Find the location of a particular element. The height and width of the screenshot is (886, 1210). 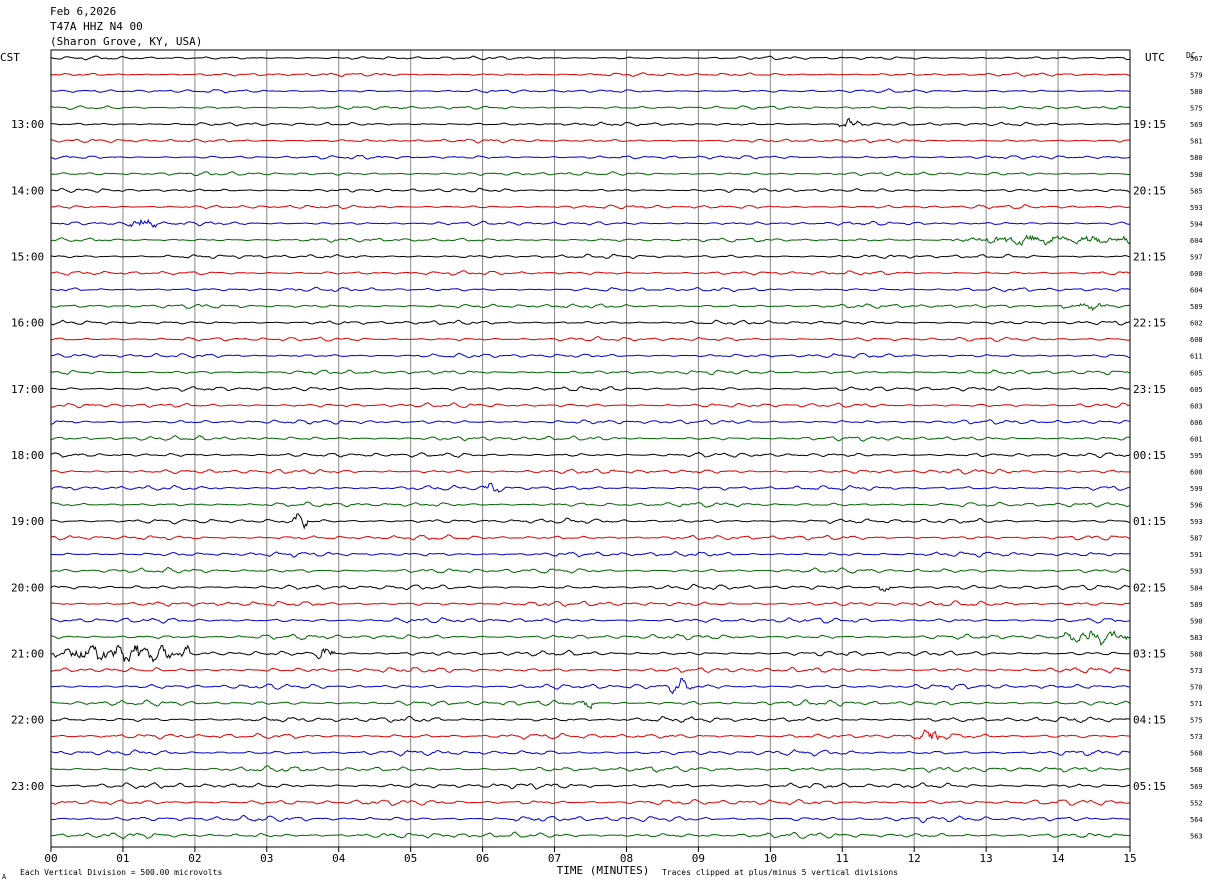

station-location: (Sharon Grove, KY, USA) is located at coordinates (126, 41).